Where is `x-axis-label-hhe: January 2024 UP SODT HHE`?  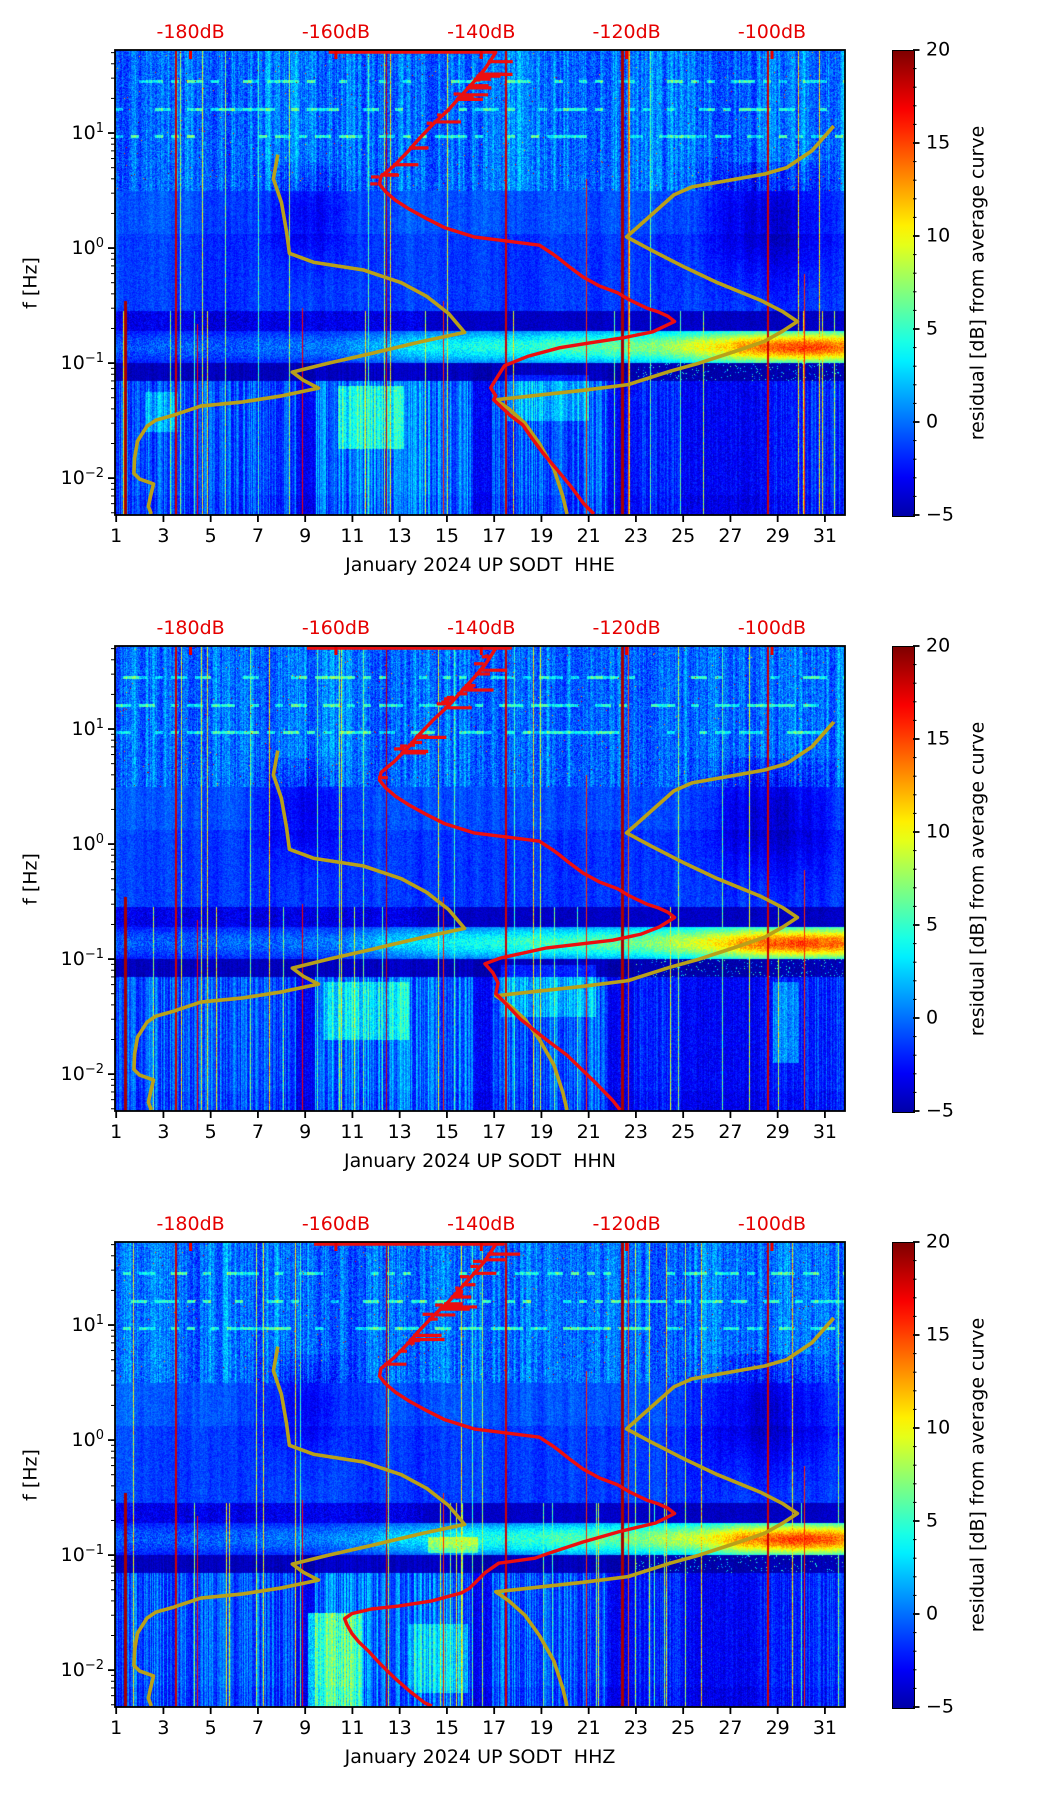
x-axis-label-hhe: January 2024 UP SODT HHE is located at coordinates (480, 565).